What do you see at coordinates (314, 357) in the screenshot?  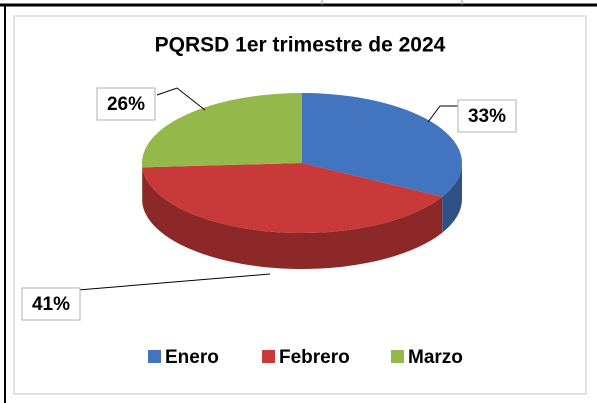 I see `legend-label: Febrero` at bounding box center [314, 357].